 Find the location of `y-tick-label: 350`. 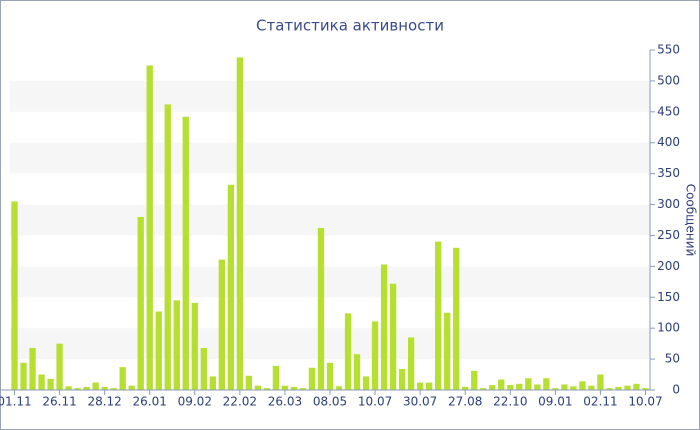

y-tick-label: 350 is located at coordinates (668, 173).